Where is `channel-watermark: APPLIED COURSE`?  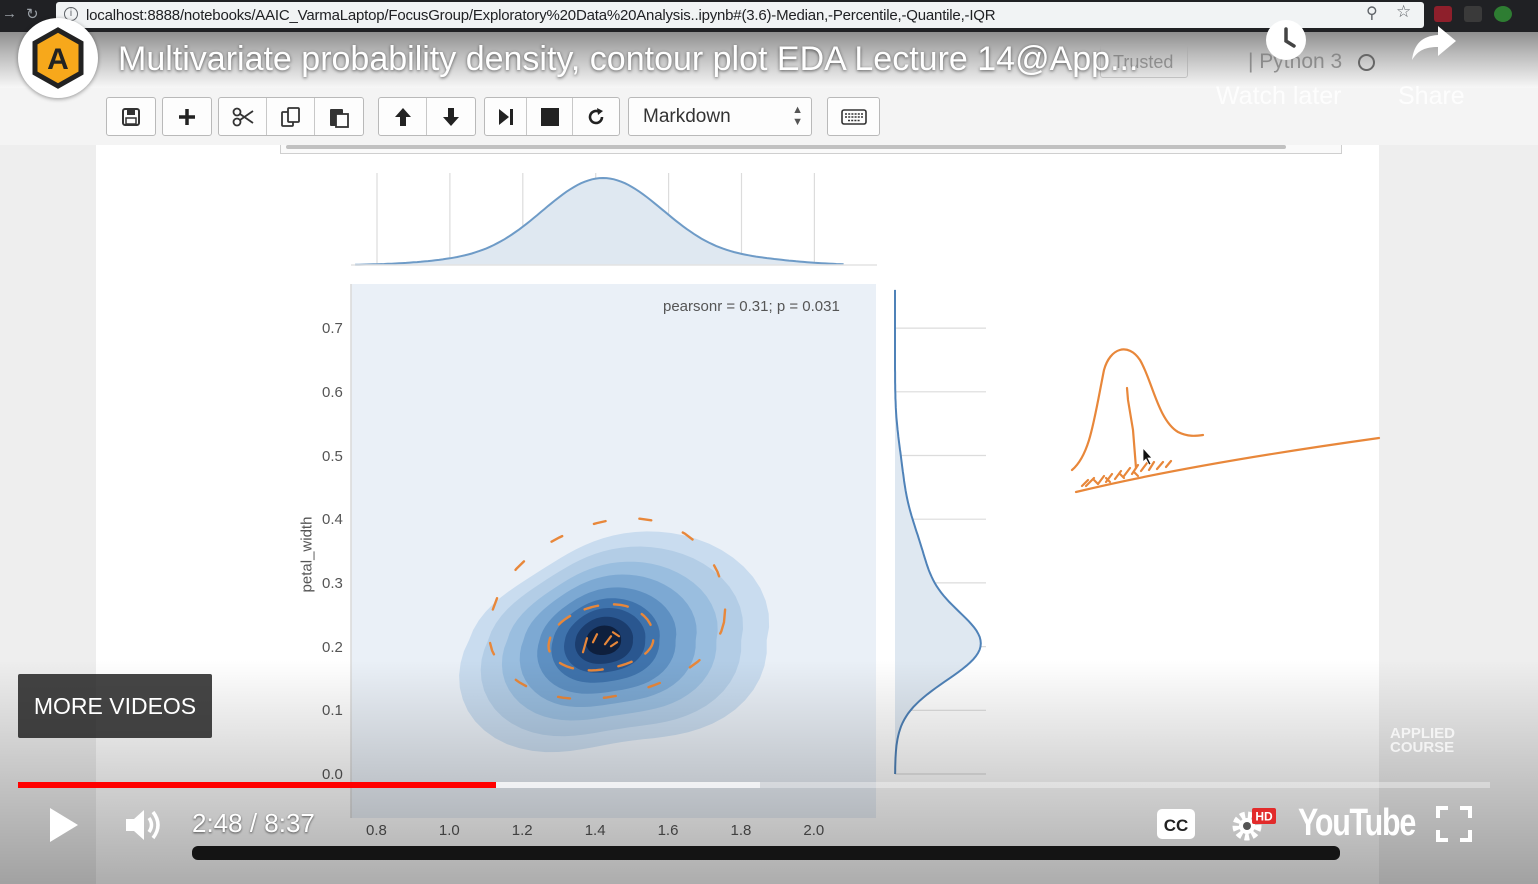
channel-watermark: APPLIED COURSE is located at coordinates (1423, 740).